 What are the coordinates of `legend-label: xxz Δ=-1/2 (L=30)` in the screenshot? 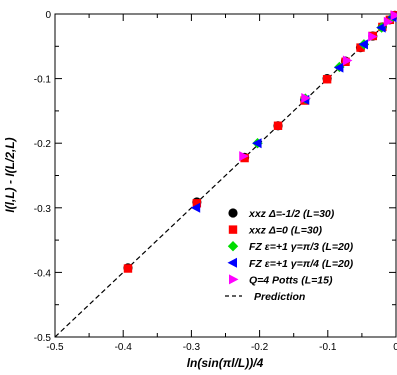 It's located at (291, 214).